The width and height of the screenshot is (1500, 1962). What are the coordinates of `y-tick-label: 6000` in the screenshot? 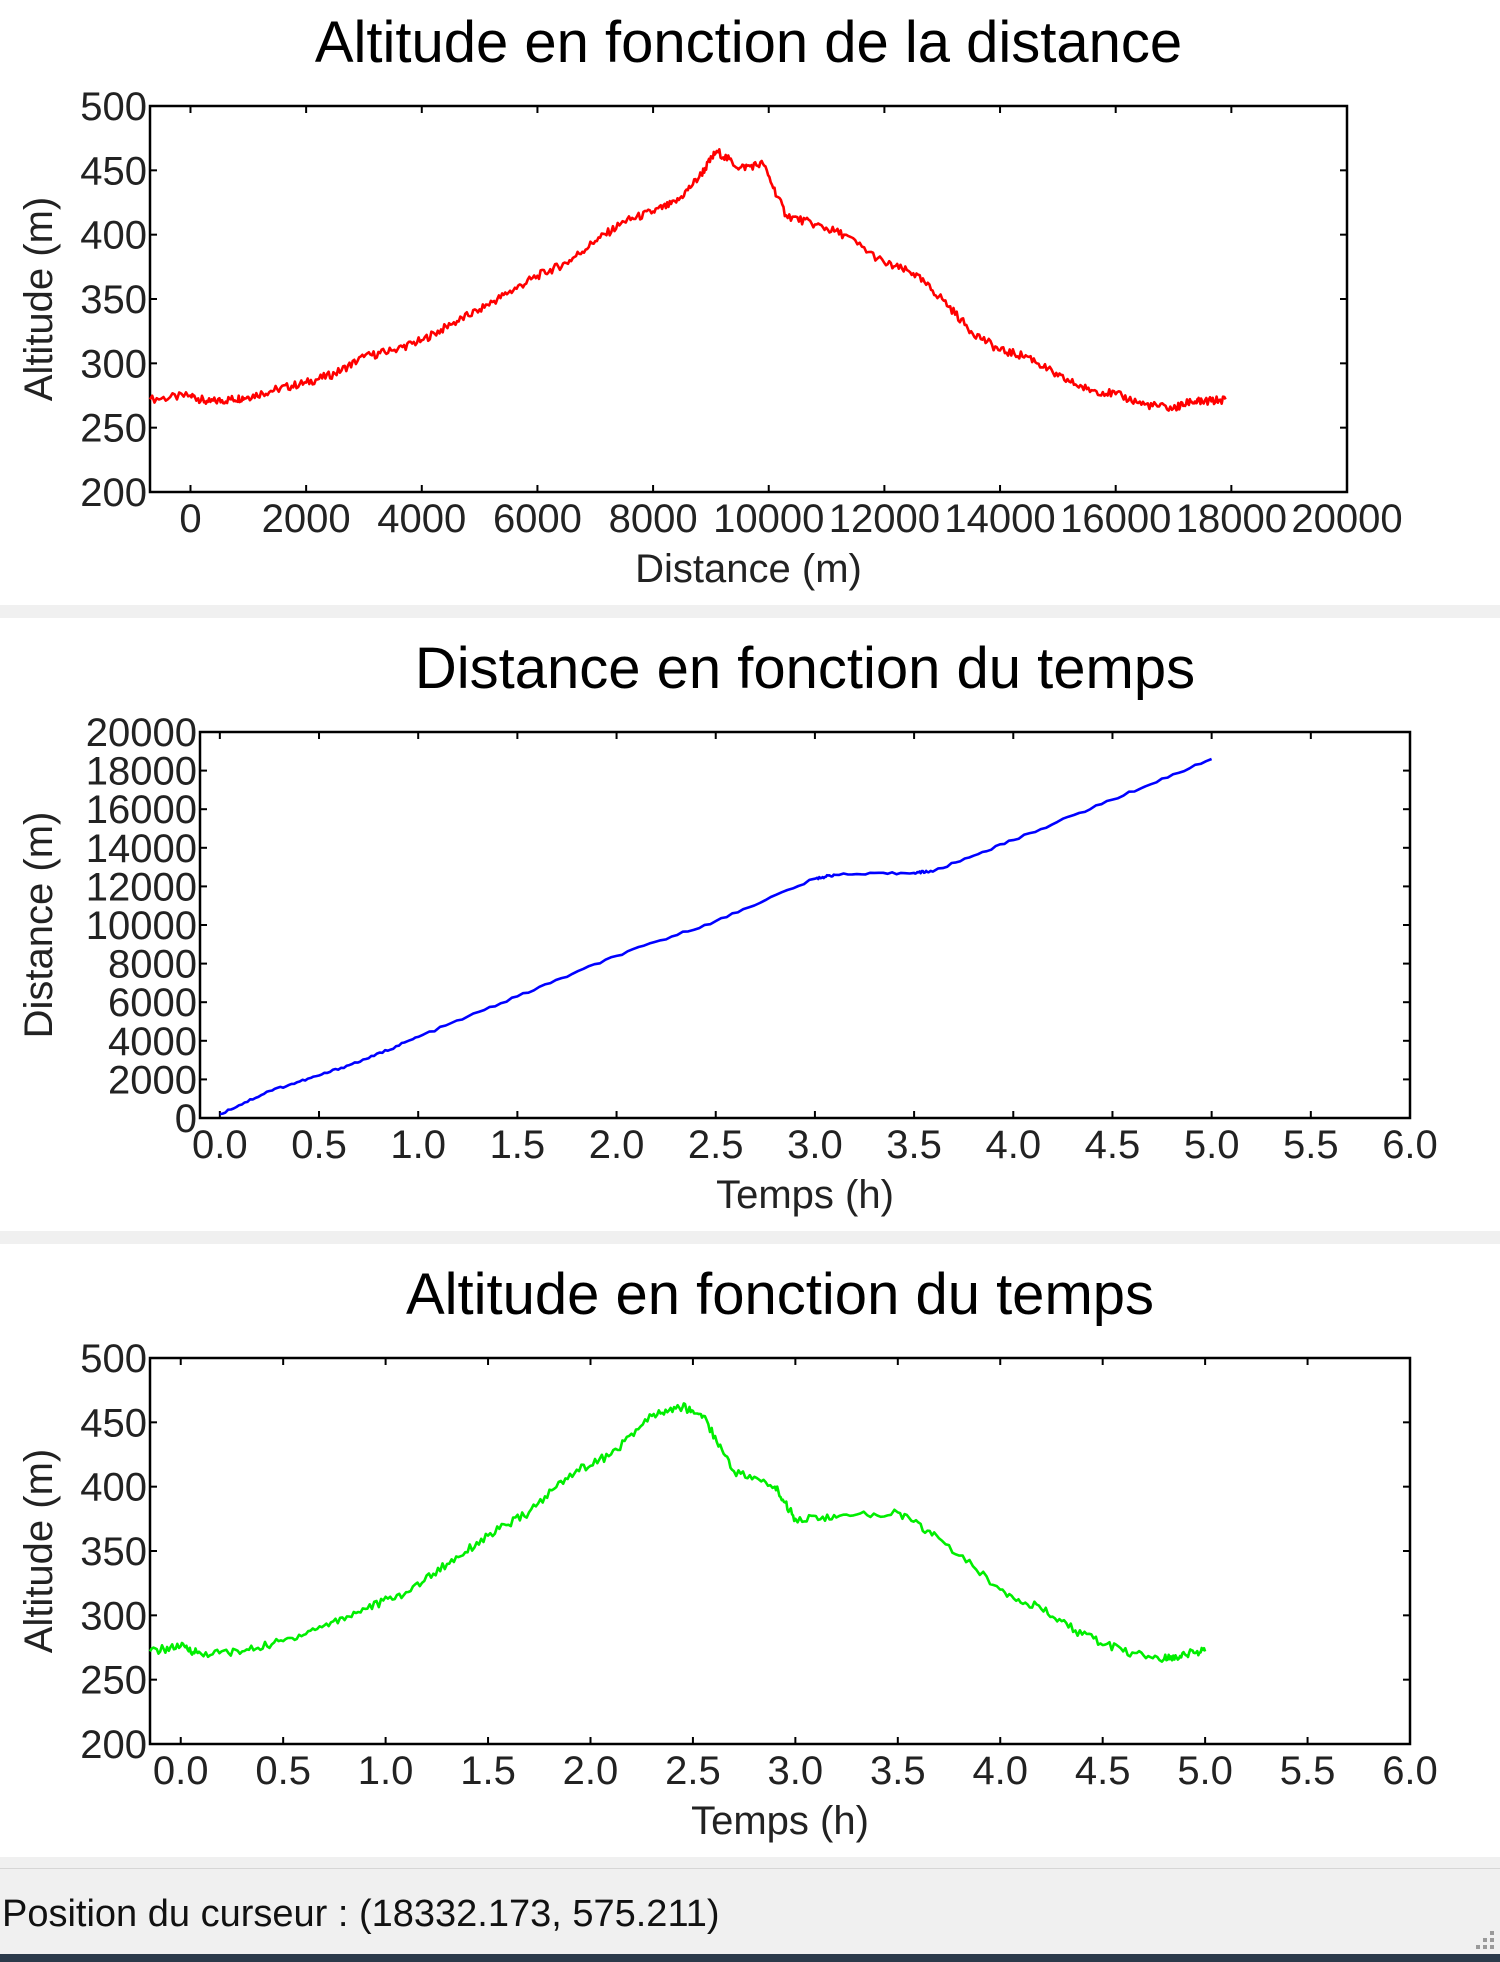 It's located at (152, 1003).